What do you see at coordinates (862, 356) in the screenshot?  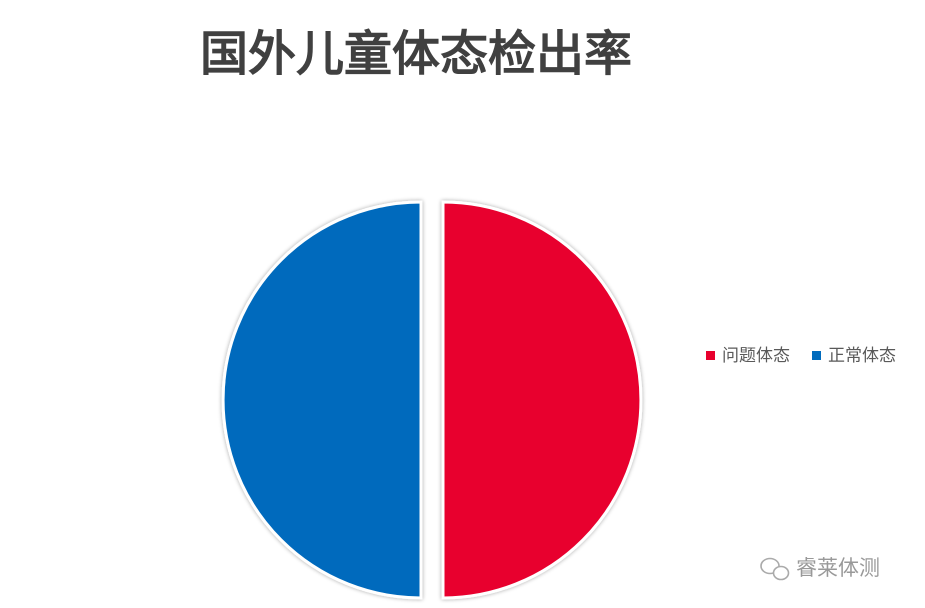 I see `legend-label: 正常体态` at bounding box center [862, 356].